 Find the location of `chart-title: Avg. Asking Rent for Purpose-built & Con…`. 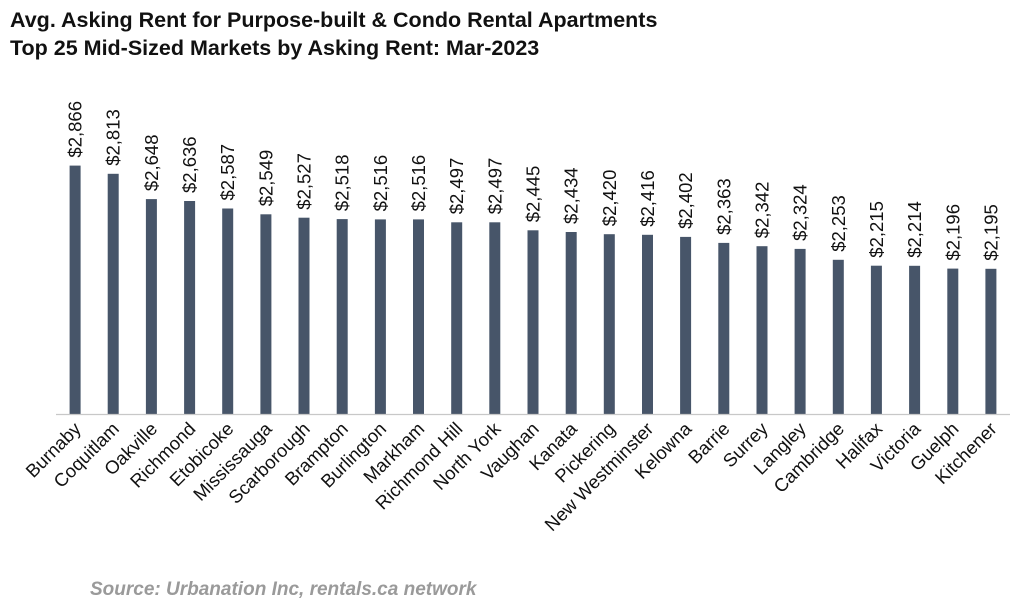

chart-title: Avg. Asking Rent for Purpose-built & Con… is located at coordinates (333, 34).